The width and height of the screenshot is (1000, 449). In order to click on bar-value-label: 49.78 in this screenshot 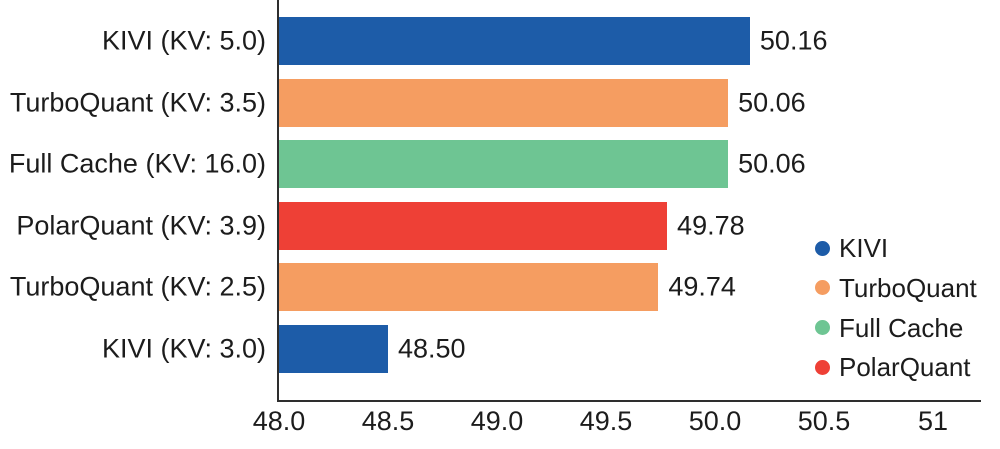, I will do `click(711, 225)`.